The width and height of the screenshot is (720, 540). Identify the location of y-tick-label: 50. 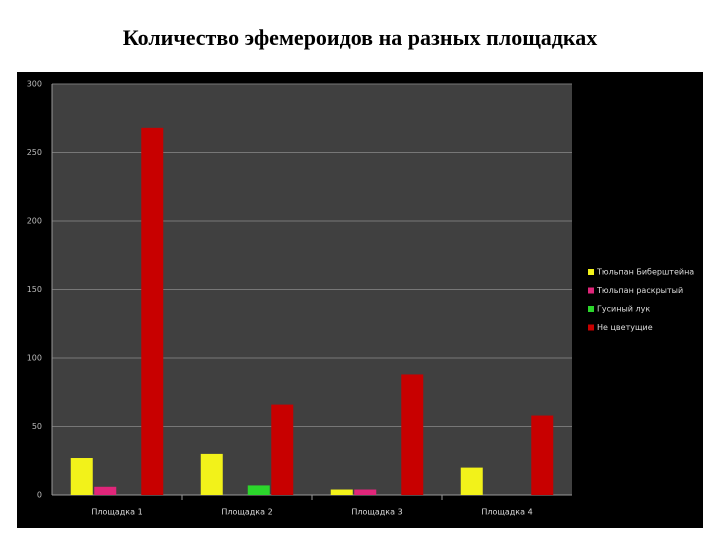
(37, 426).